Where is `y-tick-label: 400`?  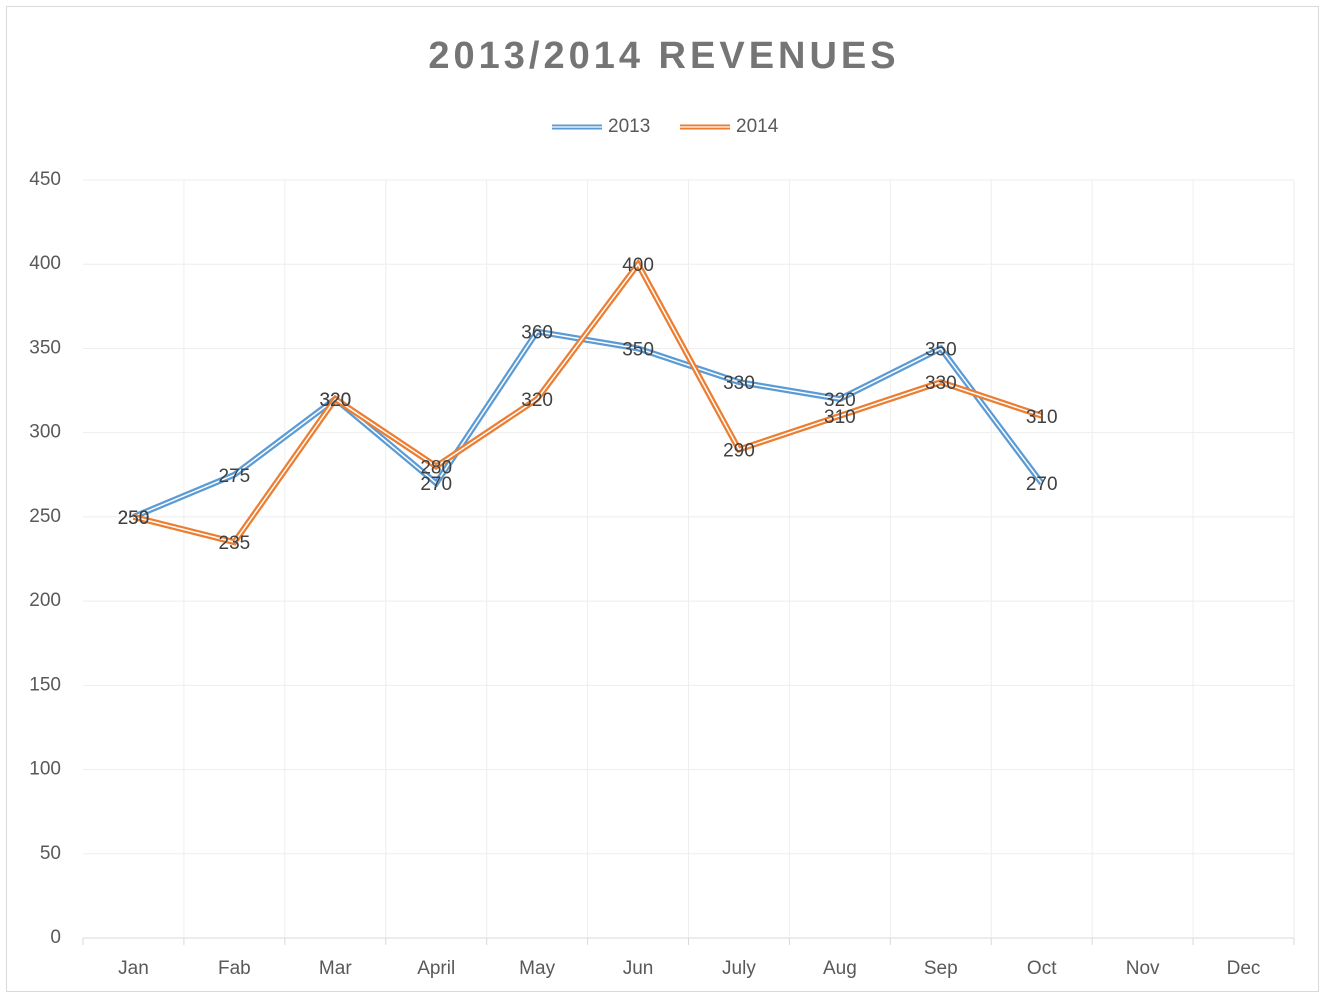 y-tick-label: 400 is located at coordinates (45, 263).